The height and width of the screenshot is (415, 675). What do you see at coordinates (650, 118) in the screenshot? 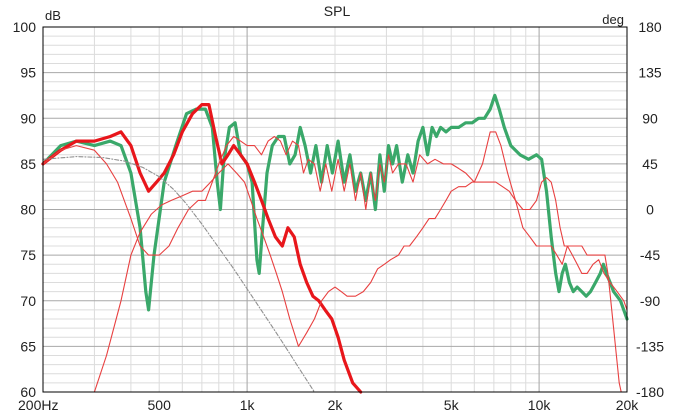
I see `y2-tick-label: 90` at bounding box center [650, 118].